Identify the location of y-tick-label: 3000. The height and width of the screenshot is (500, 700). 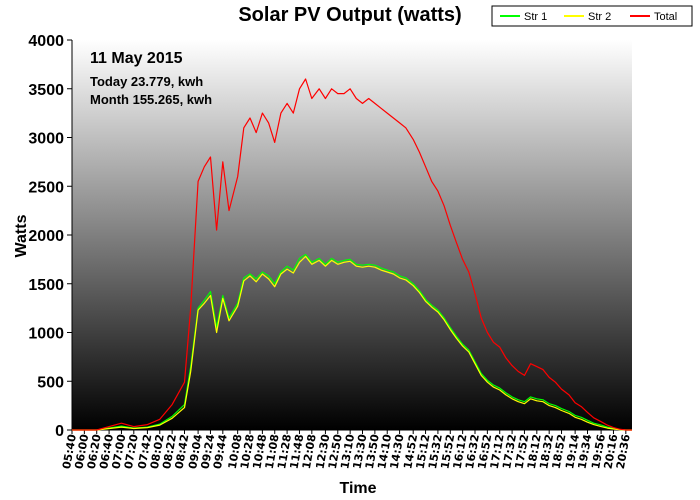
(46, 139).